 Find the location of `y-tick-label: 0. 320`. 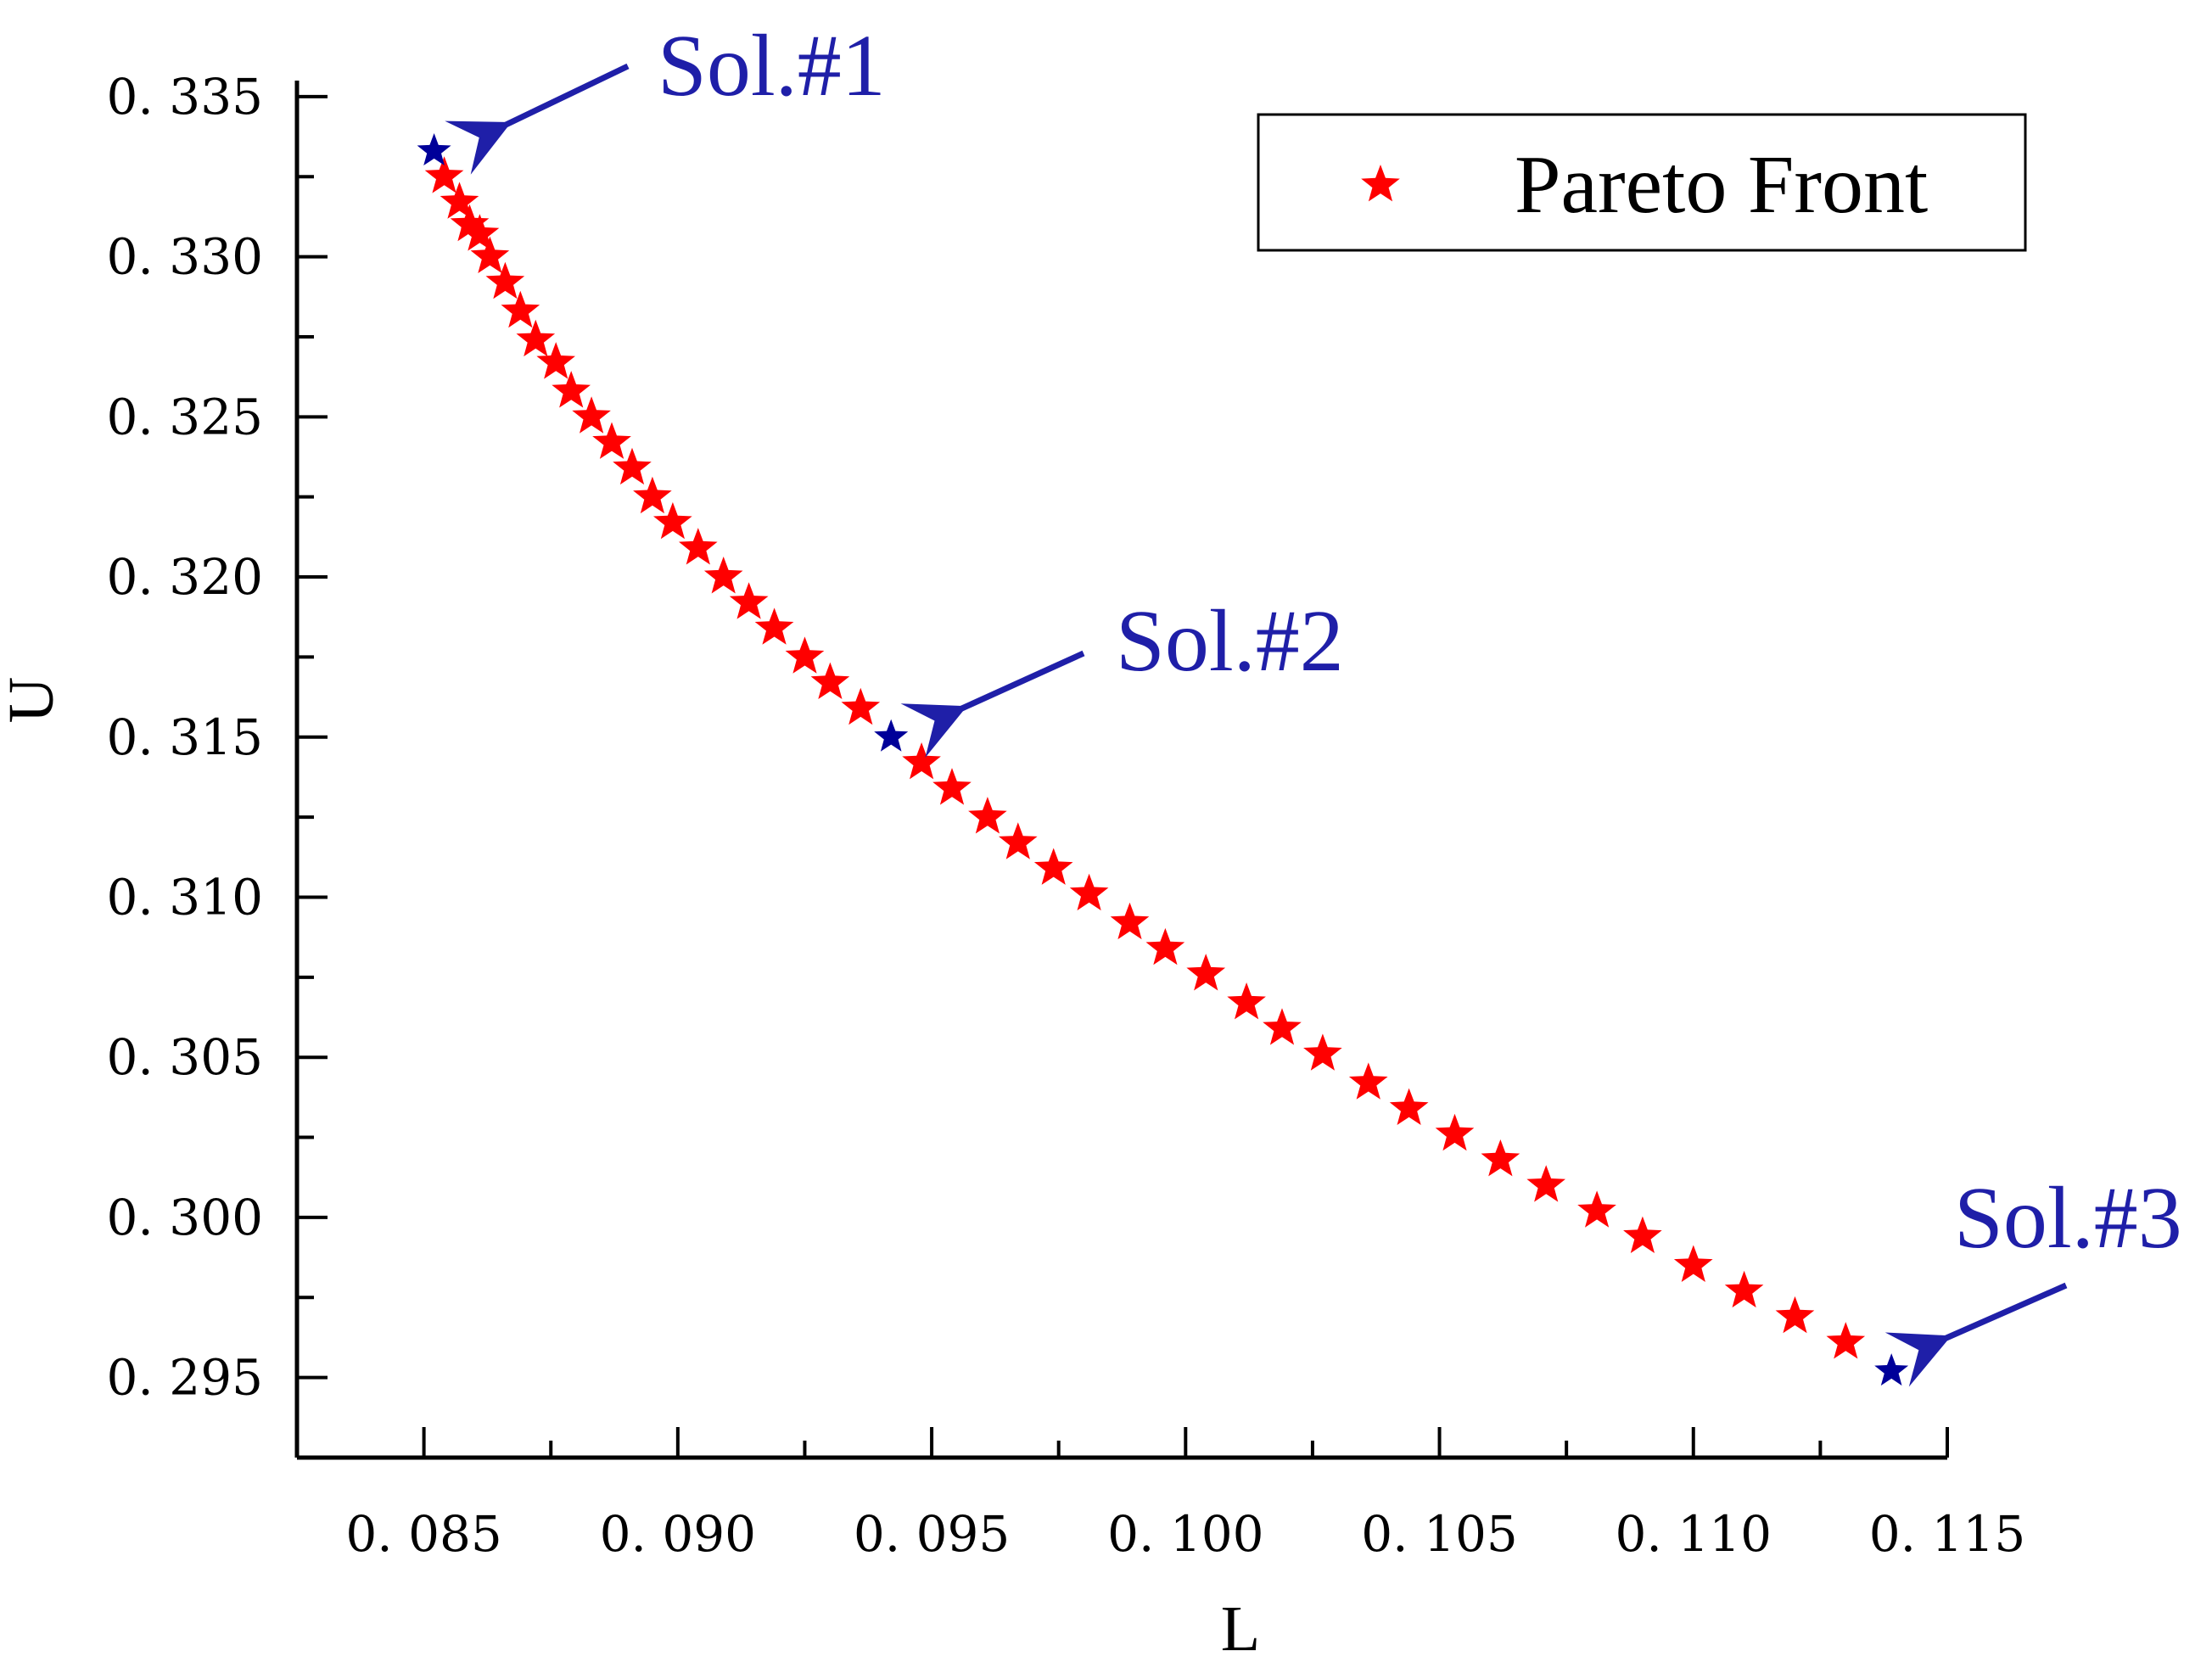

y-tick-label: 0. 320 is located at coordinates (185, 577).